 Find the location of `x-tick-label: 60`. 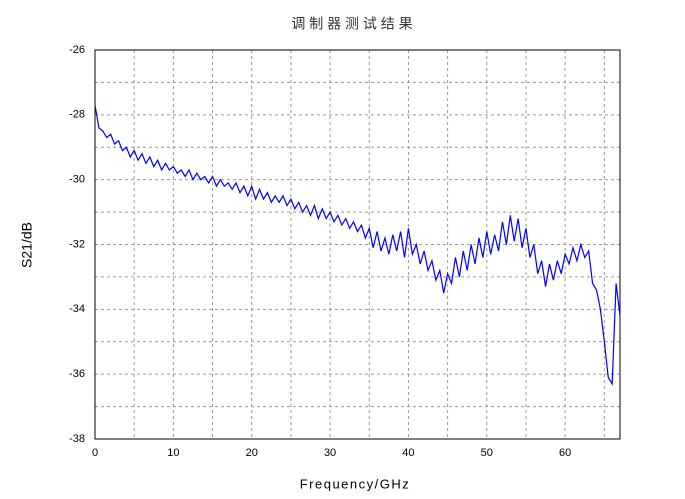

x-tick-label: 60 is located at coordinates (565, 453).